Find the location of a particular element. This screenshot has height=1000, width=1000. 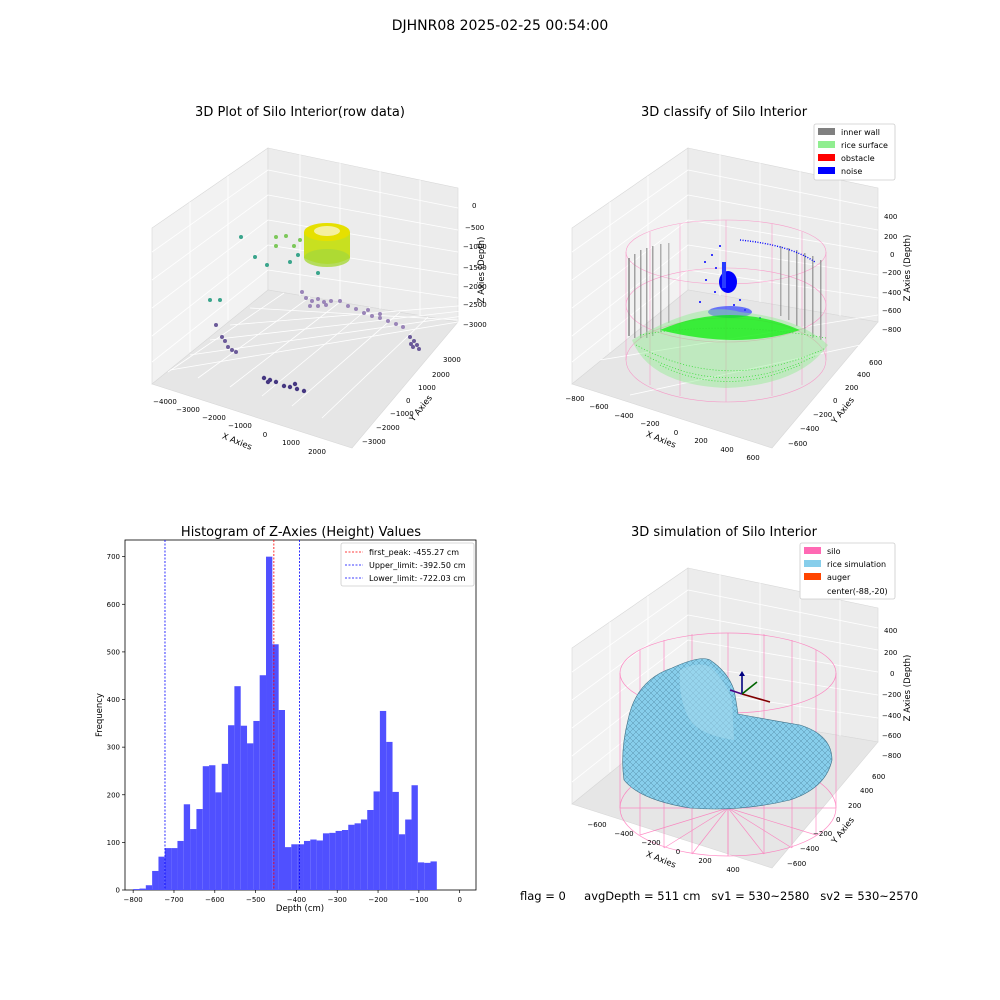

legend-swatch-rice-simulation is located at coordinates (812, 563).